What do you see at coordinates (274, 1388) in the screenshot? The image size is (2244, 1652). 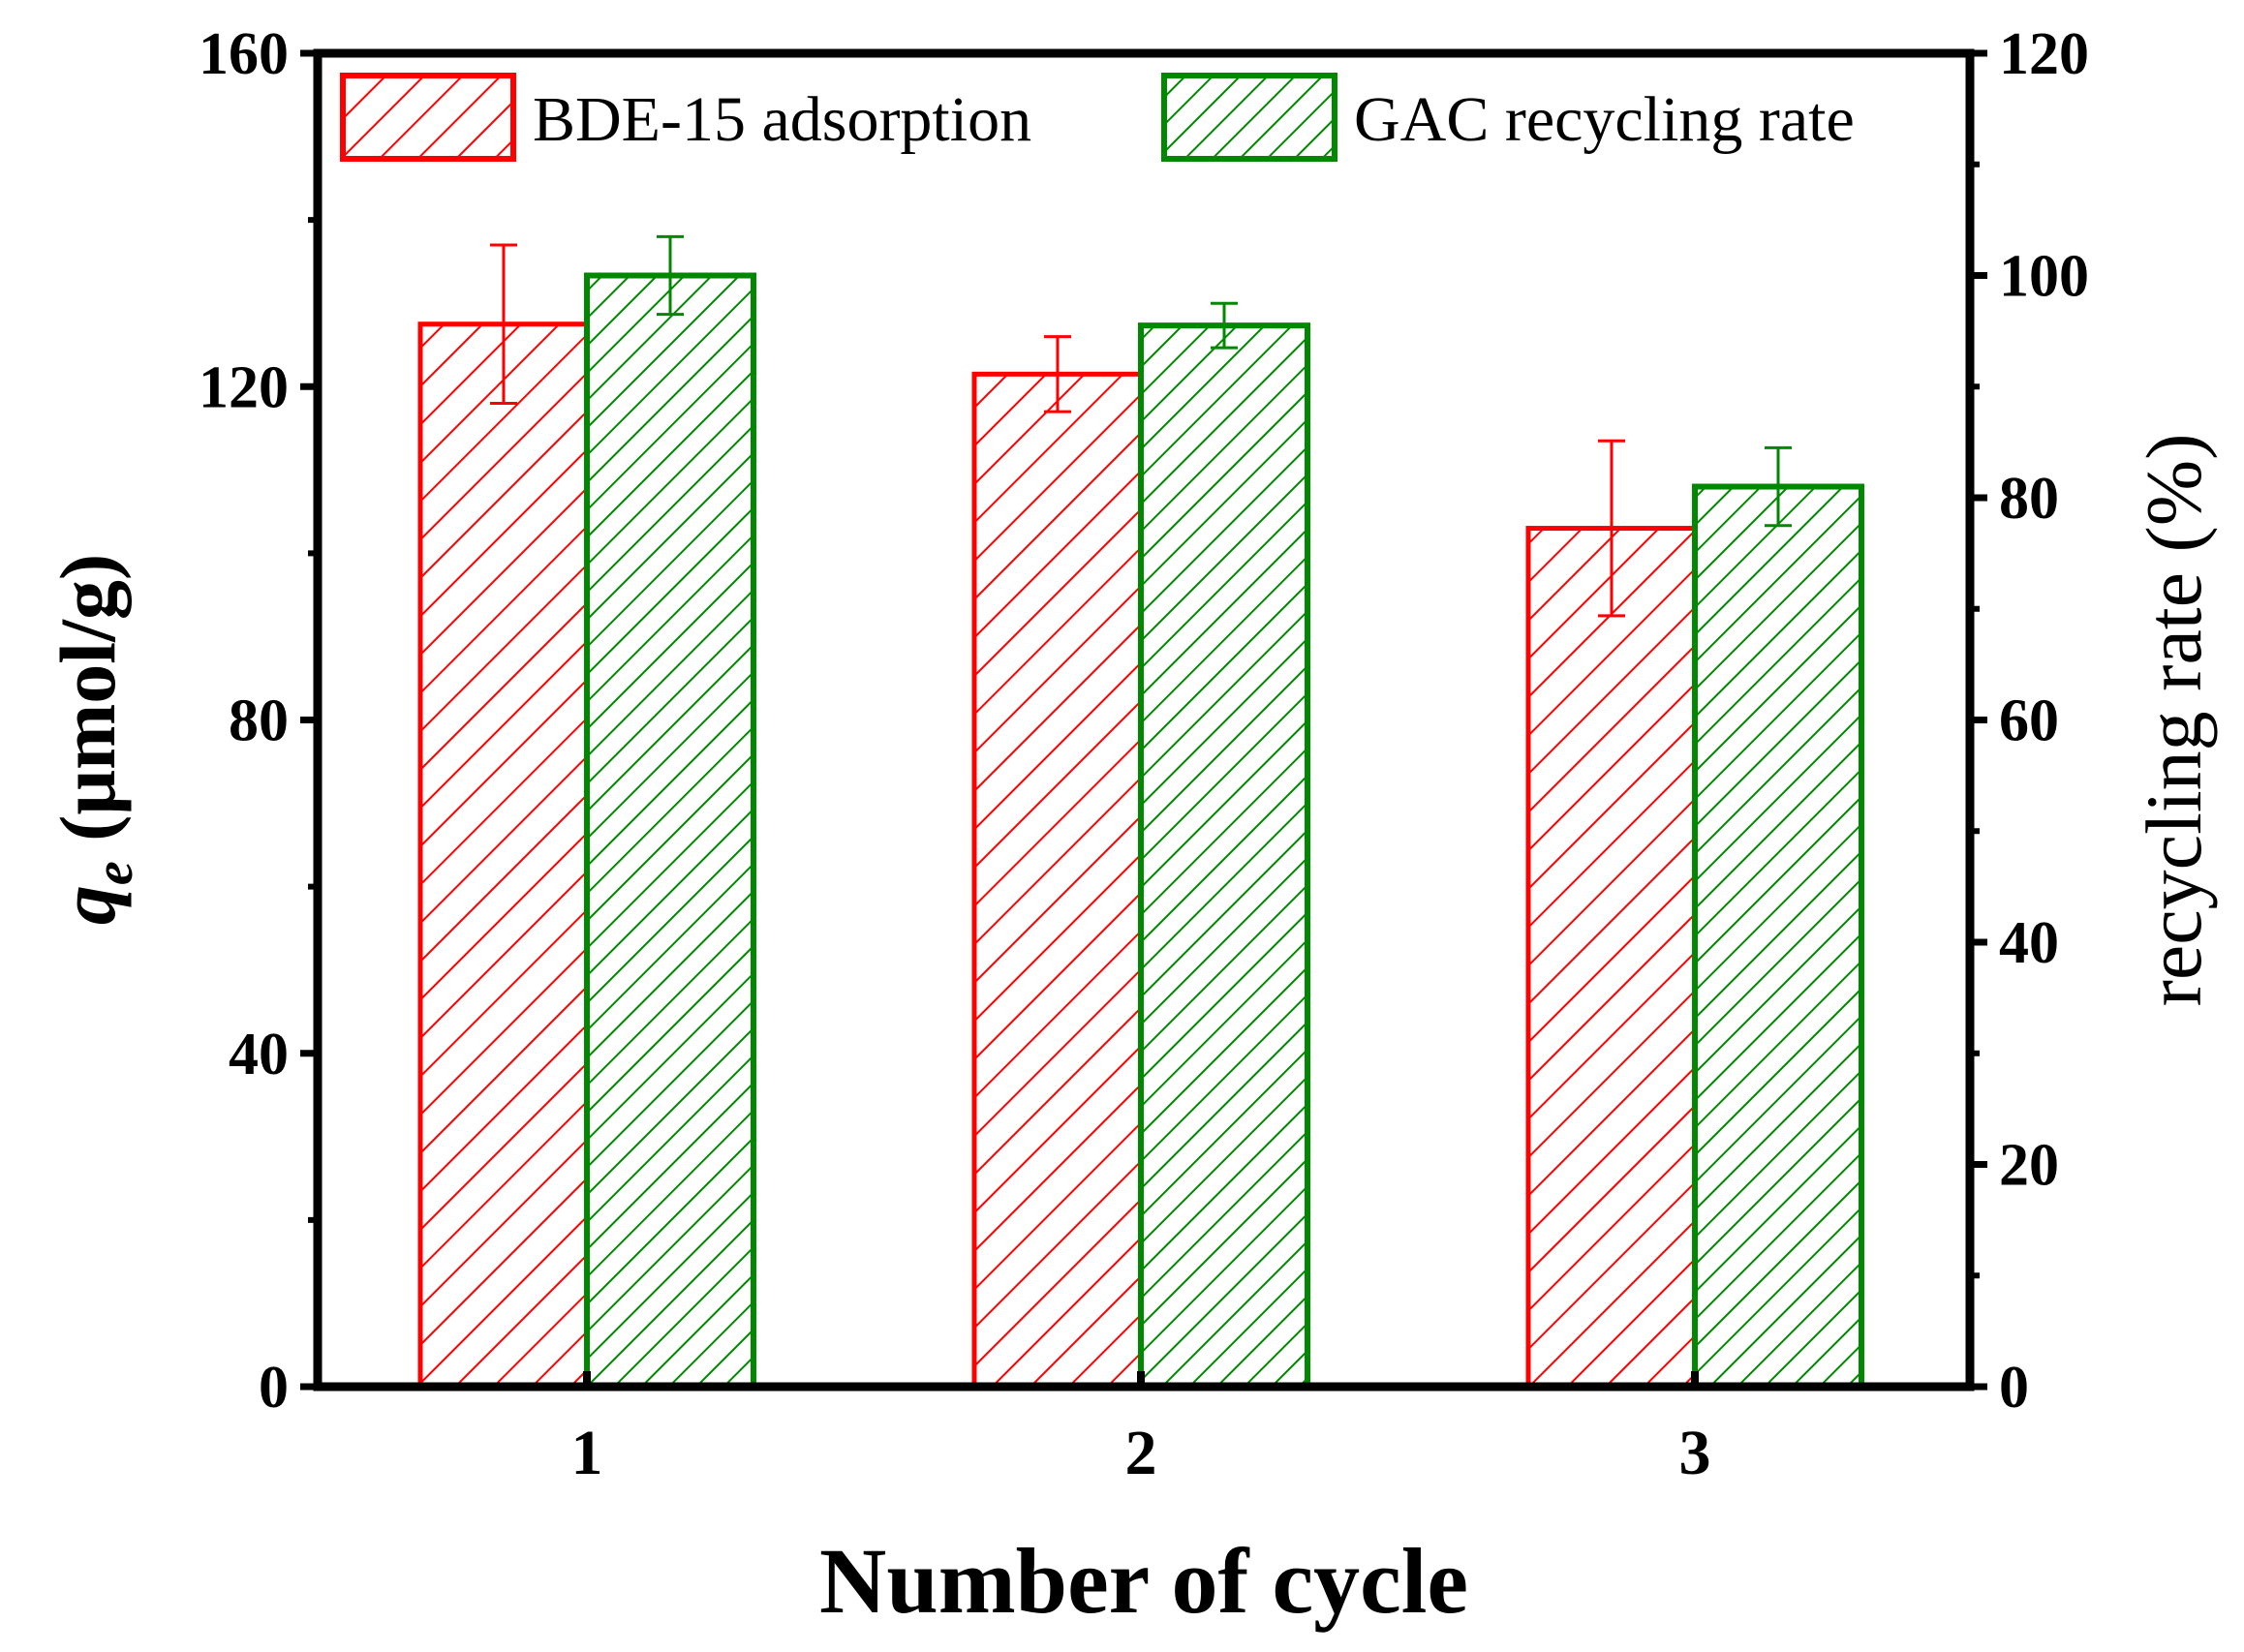 I see `y-tick-label: 0` at bounding box center [274, 1388].